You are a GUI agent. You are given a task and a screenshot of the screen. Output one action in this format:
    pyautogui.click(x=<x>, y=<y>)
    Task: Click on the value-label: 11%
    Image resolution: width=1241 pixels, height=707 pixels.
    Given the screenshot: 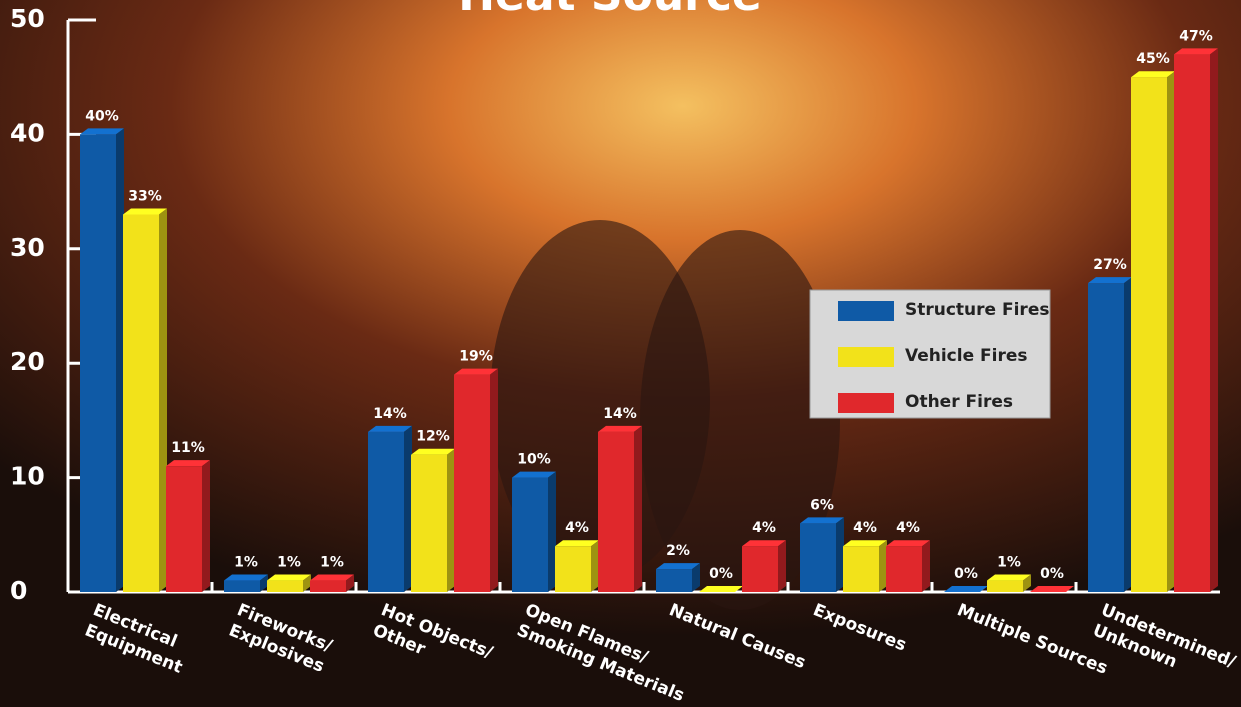 What is the action you would take?
    pyautogui.click(x=188, y=448)
    